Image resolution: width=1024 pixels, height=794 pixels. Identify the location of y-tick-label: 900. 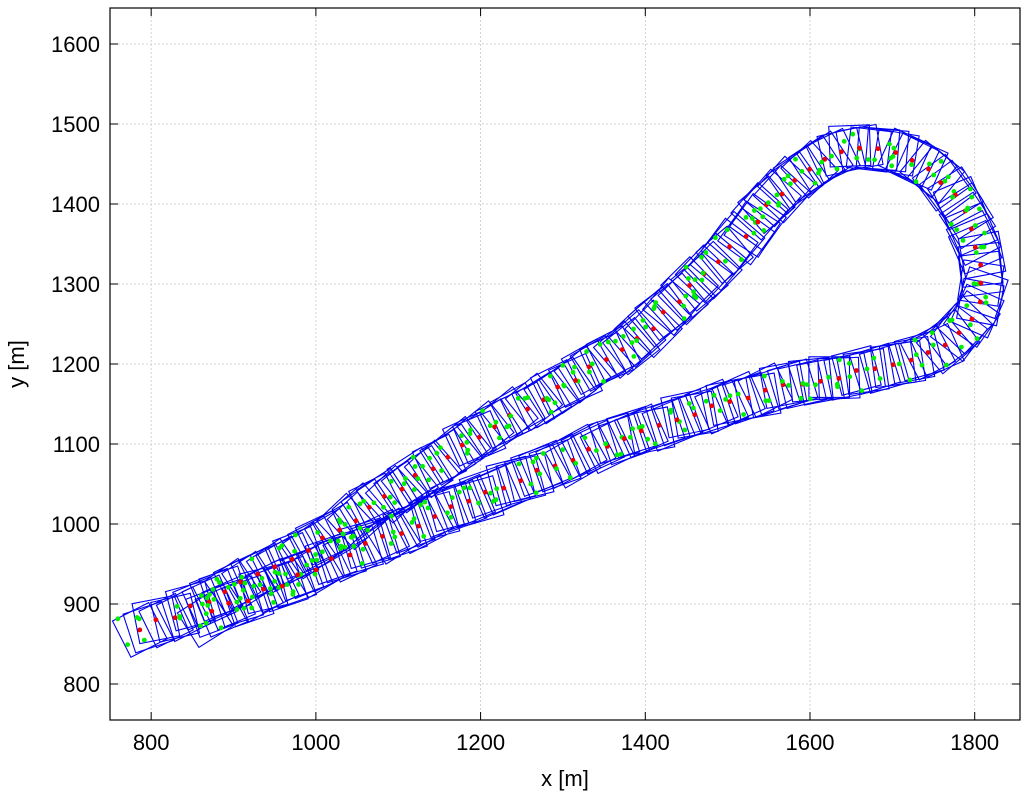
(81, 604).